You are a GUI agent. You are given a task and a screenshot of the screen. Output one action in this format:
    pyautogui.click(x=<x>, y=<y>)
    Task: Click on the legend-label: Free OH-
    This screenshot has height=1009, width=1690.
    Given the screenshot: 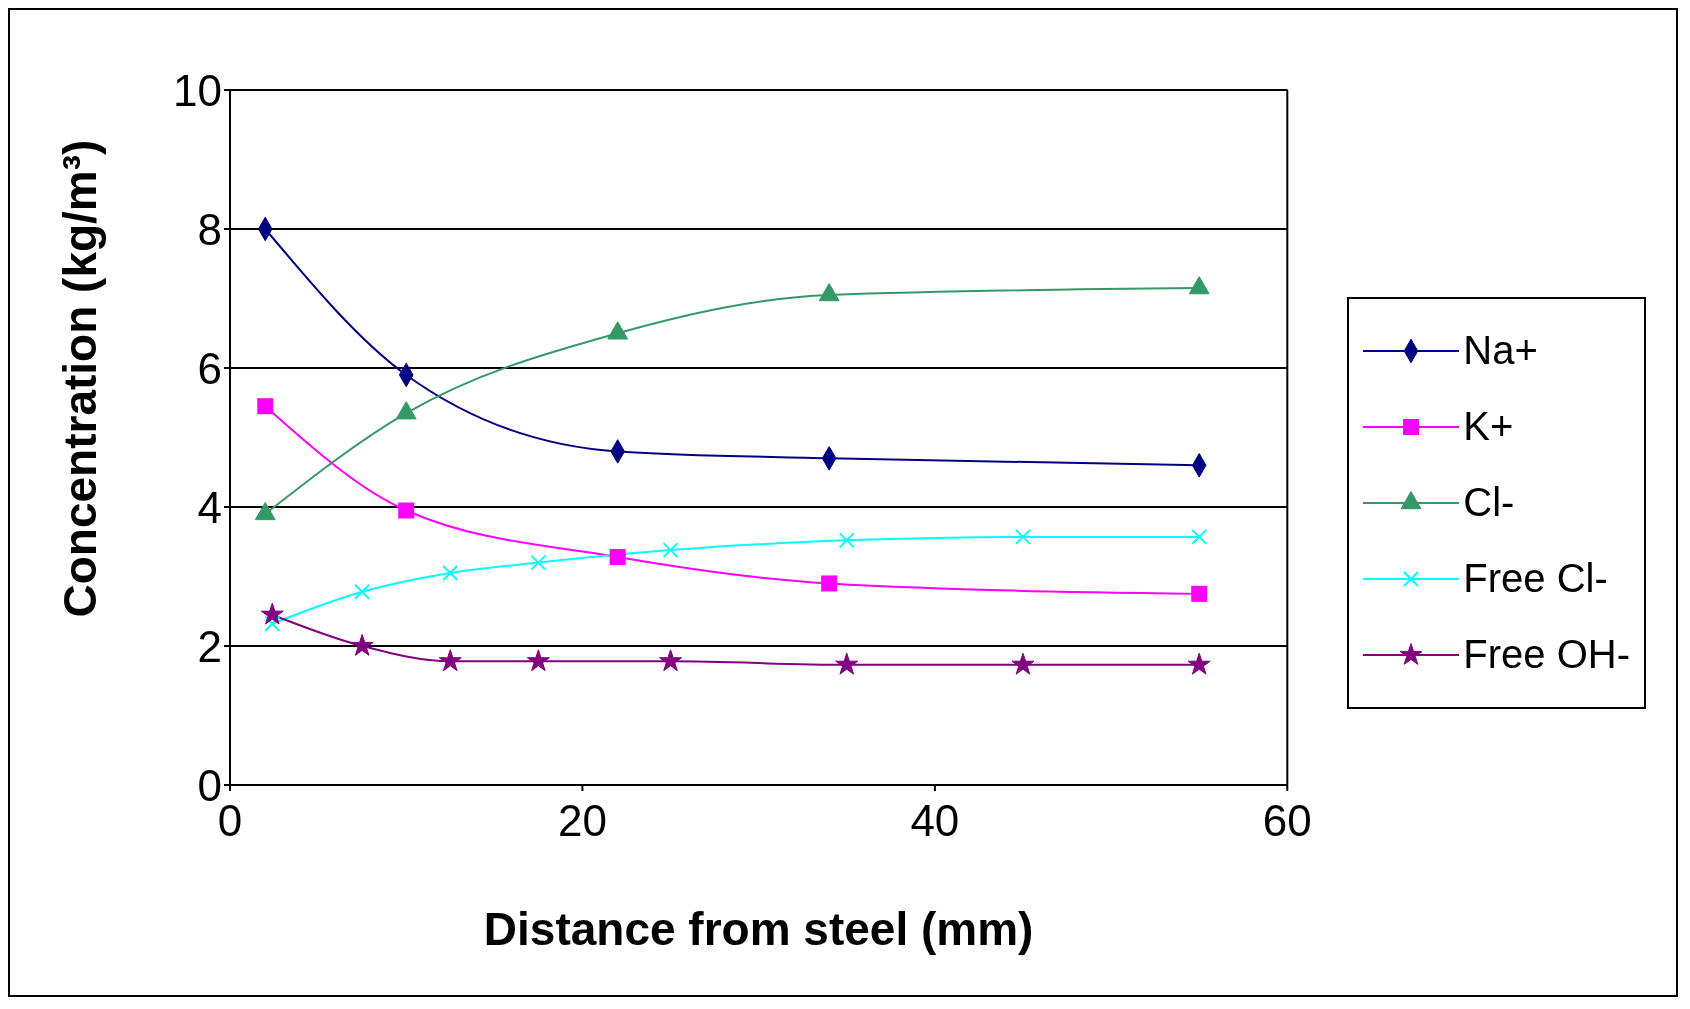 What is the action you would take?
    pyautogui.click(x=1546, y=654)
    